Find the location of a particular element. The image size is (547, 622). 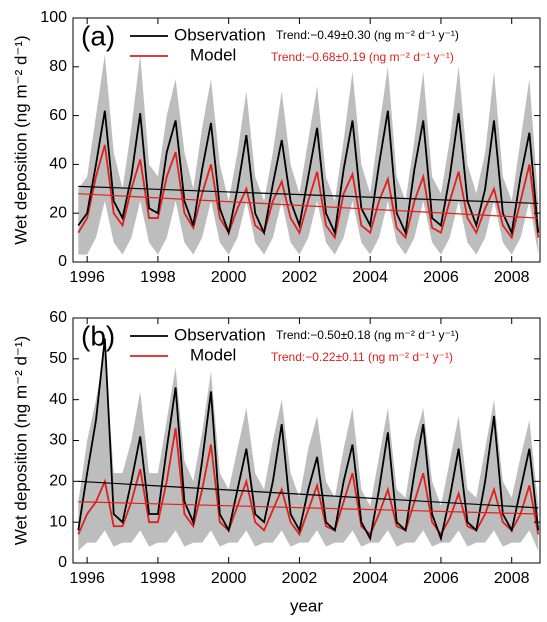

trend-label: Trend:−0.49±0.30 (ng m⁻² d⁻¹ y⁻¹) is located at coordinates (367, 35).